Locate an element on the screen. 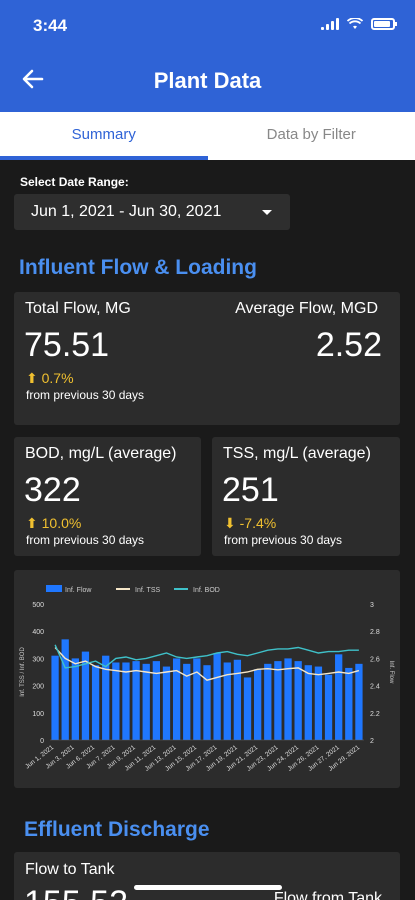 This screenshot has width=415, height=900. tab-summary: Summary is located at coordinates (104, 136).